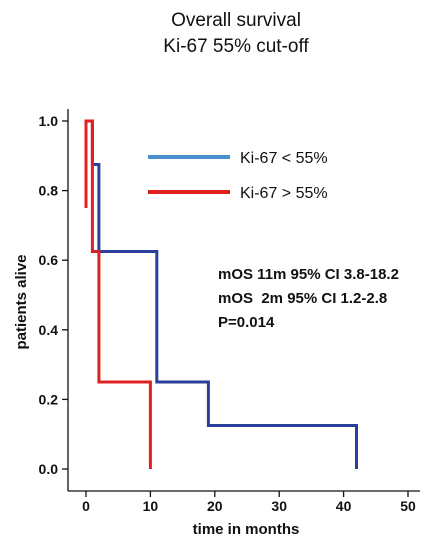 Image resolution: width=441 pixels, height=550 pixels. Describe the element at coordinates (238, 176) in the screenshot. I see `legend: Ki-67 < 55% Ki-67 > 55%` at that location.